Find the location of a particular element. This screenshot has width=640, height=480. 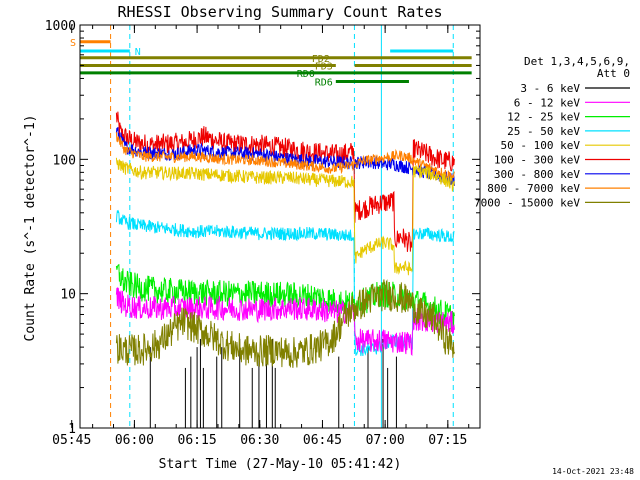

legend-label-7: 800 - 7000 keV is located at coordinates (533, 188).